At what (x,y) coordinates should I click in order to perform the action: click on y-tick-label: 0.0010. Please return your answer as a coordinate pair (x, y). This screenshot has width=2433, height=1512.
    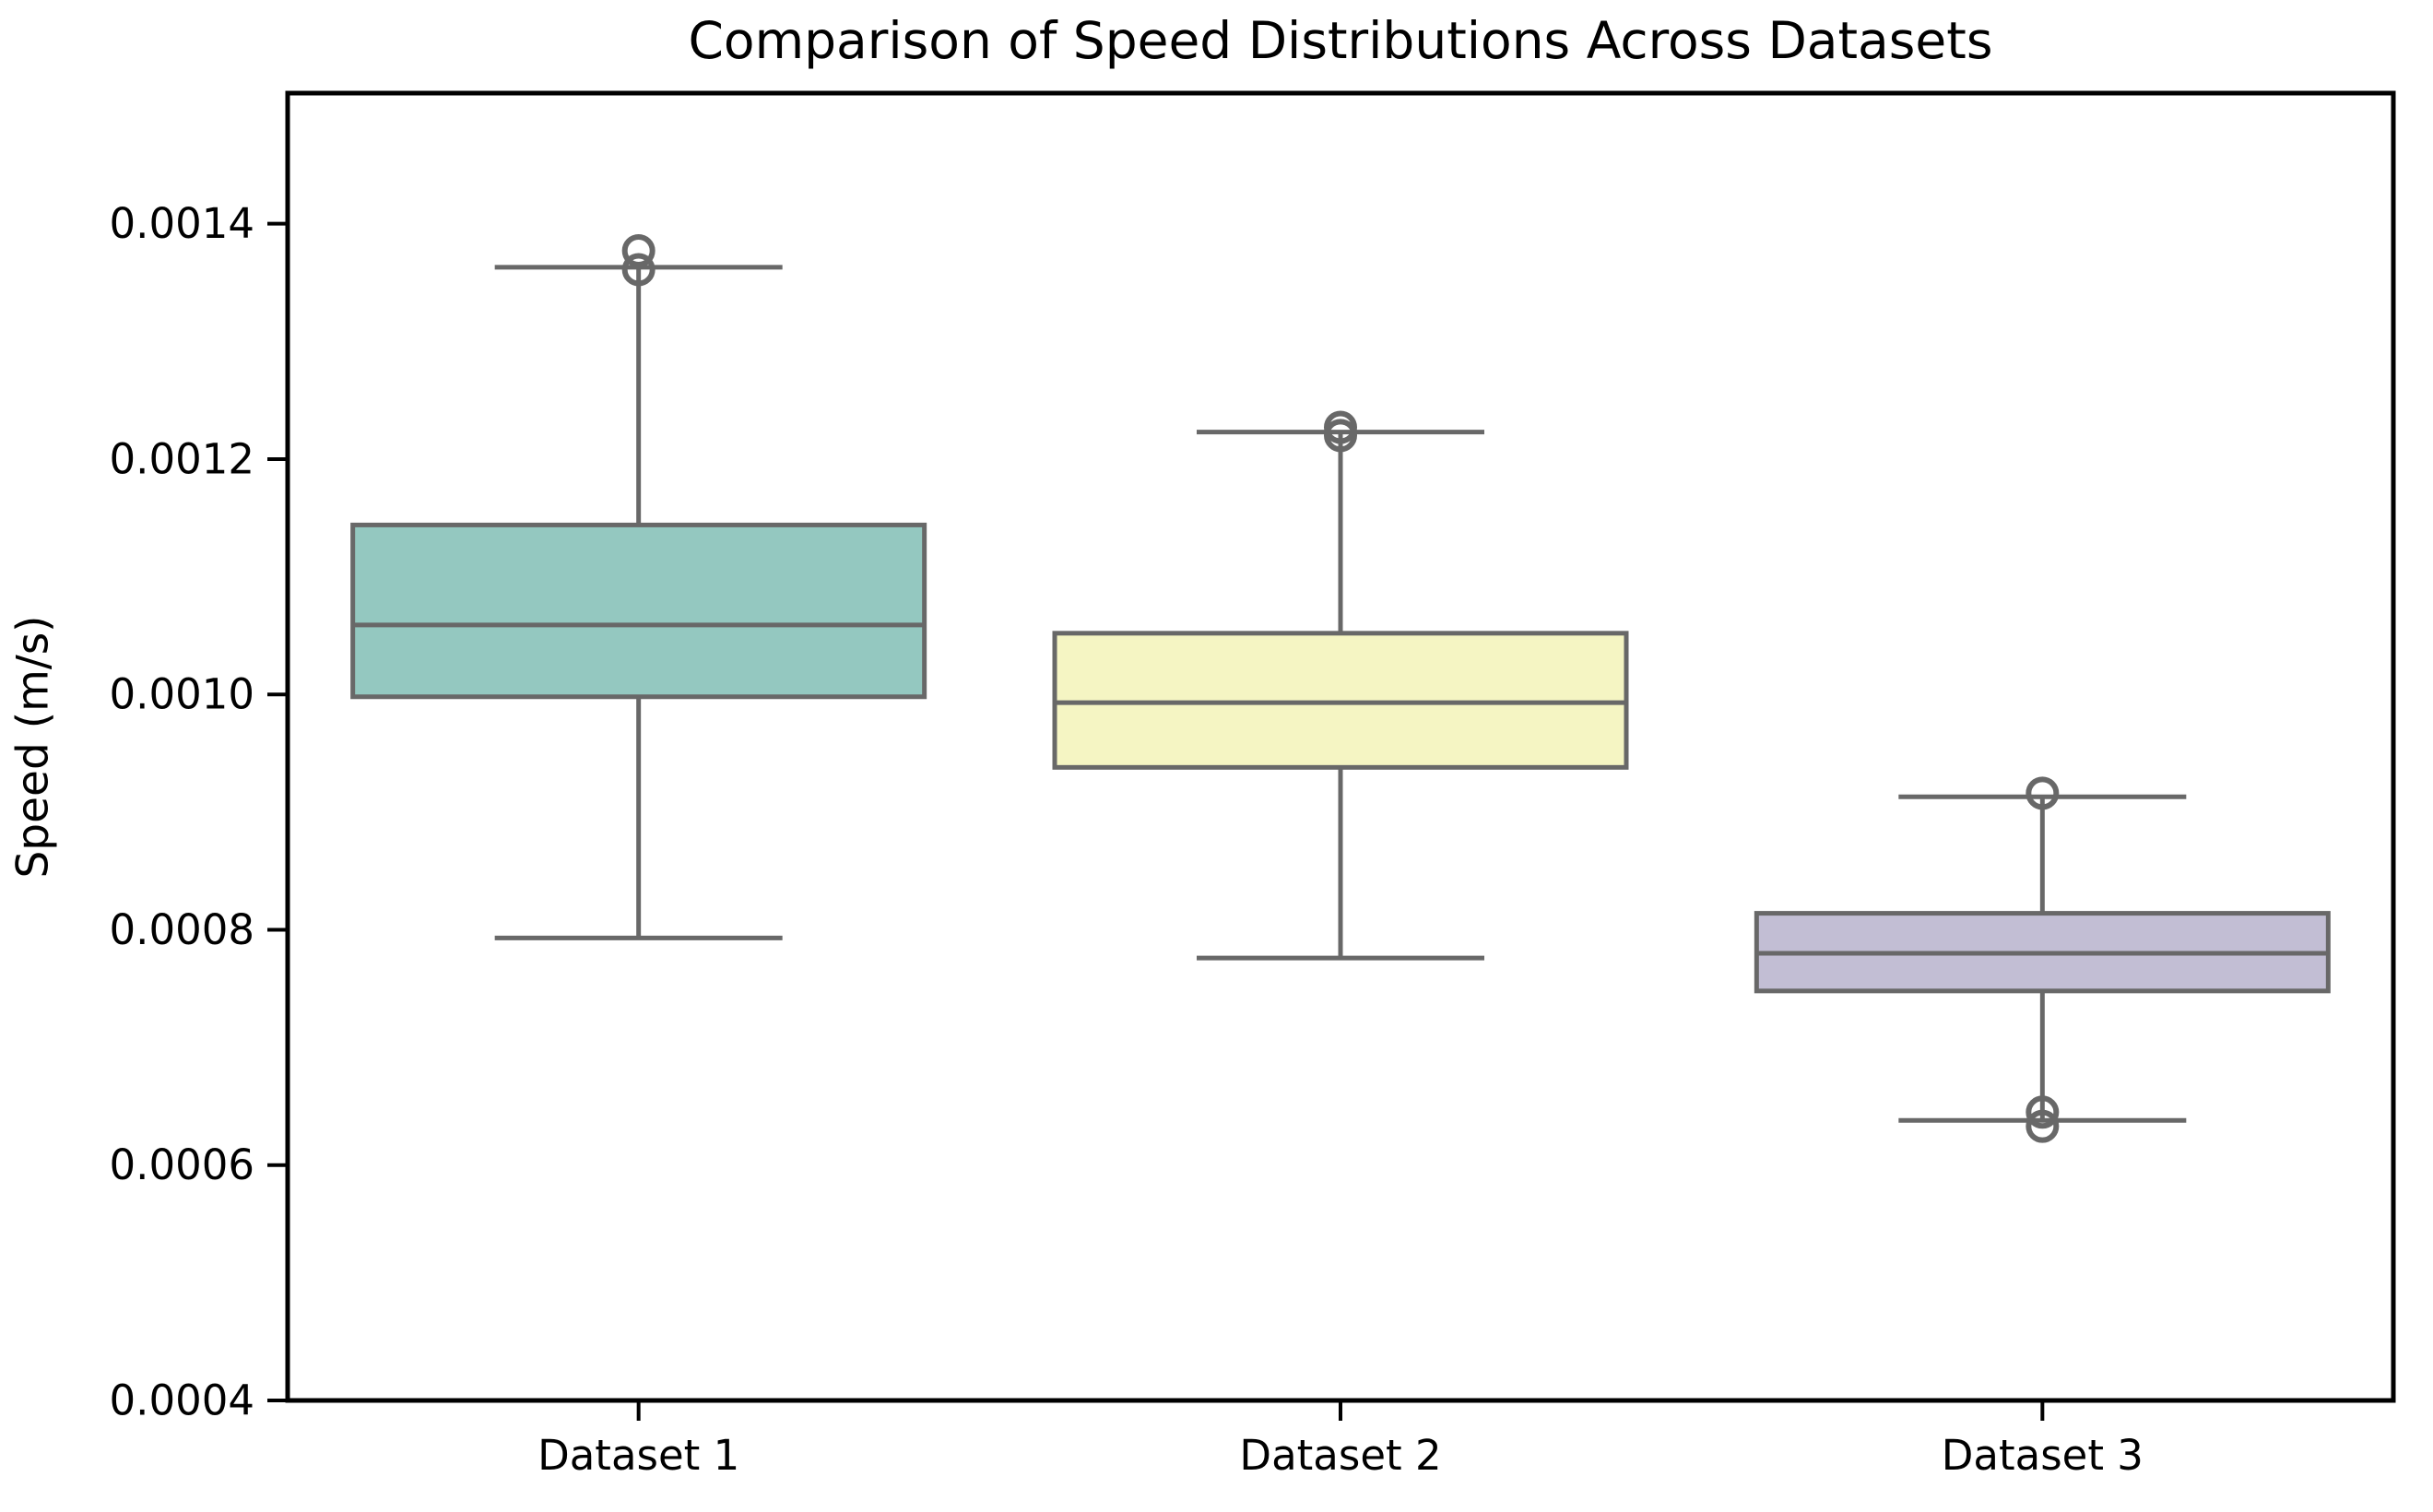
    Looking at the image, I should click on (182, 695).